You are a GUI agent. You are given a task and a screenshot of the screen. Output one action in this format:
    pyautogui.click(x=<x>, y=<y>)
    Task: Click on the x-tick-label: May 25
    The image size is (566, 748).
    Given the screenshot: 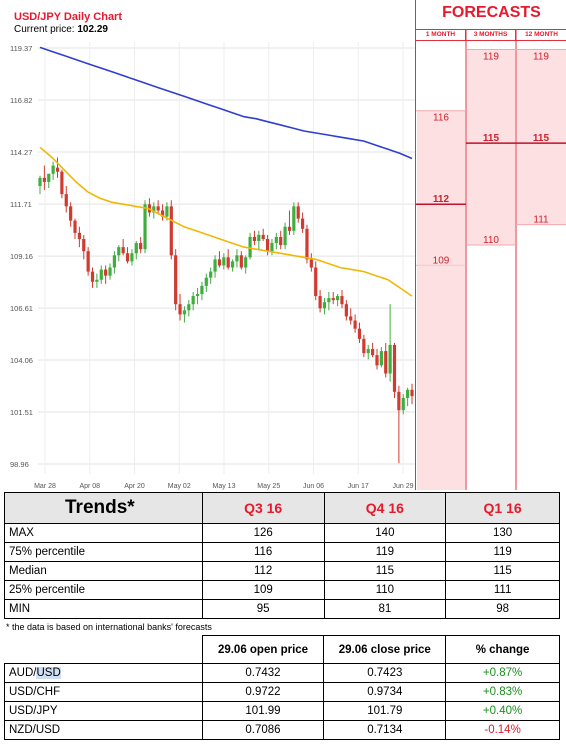 What is the action you would take?
    pyautogui.click(x=268, y=486)
    